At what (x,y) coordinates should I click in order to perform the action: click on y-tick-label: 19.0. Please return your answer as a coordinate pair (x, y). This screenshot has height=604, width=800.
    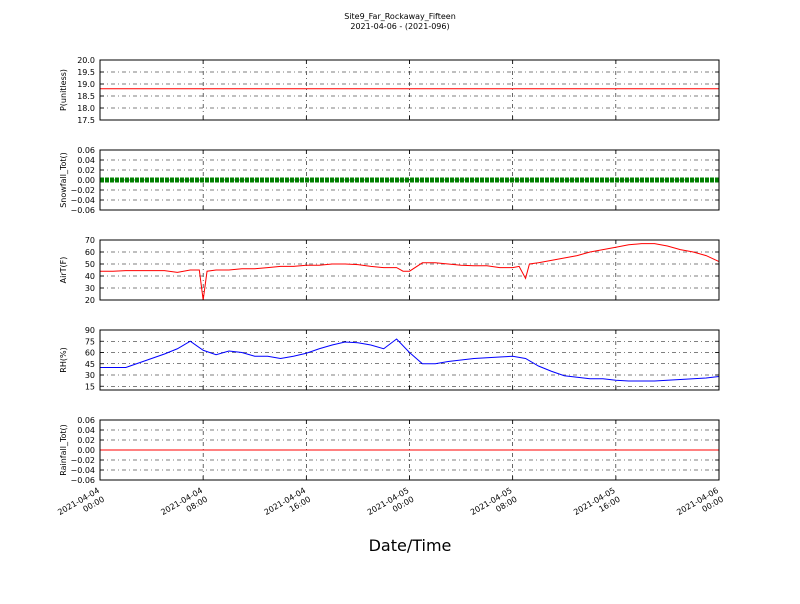
    Looking at the image, I should click on (86, 84).